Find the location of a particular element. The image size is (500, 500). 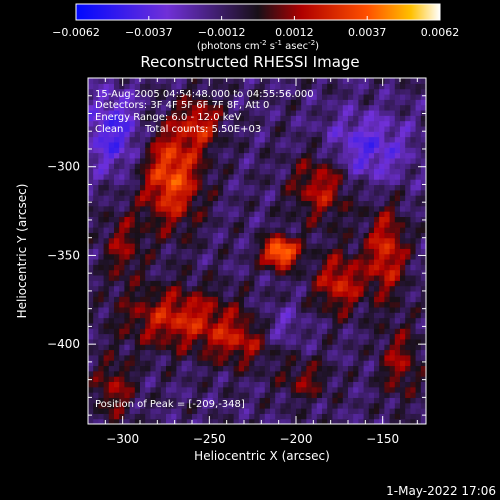

colorbar-tick-label: −0.0062 is located at coordinates (76, 32).